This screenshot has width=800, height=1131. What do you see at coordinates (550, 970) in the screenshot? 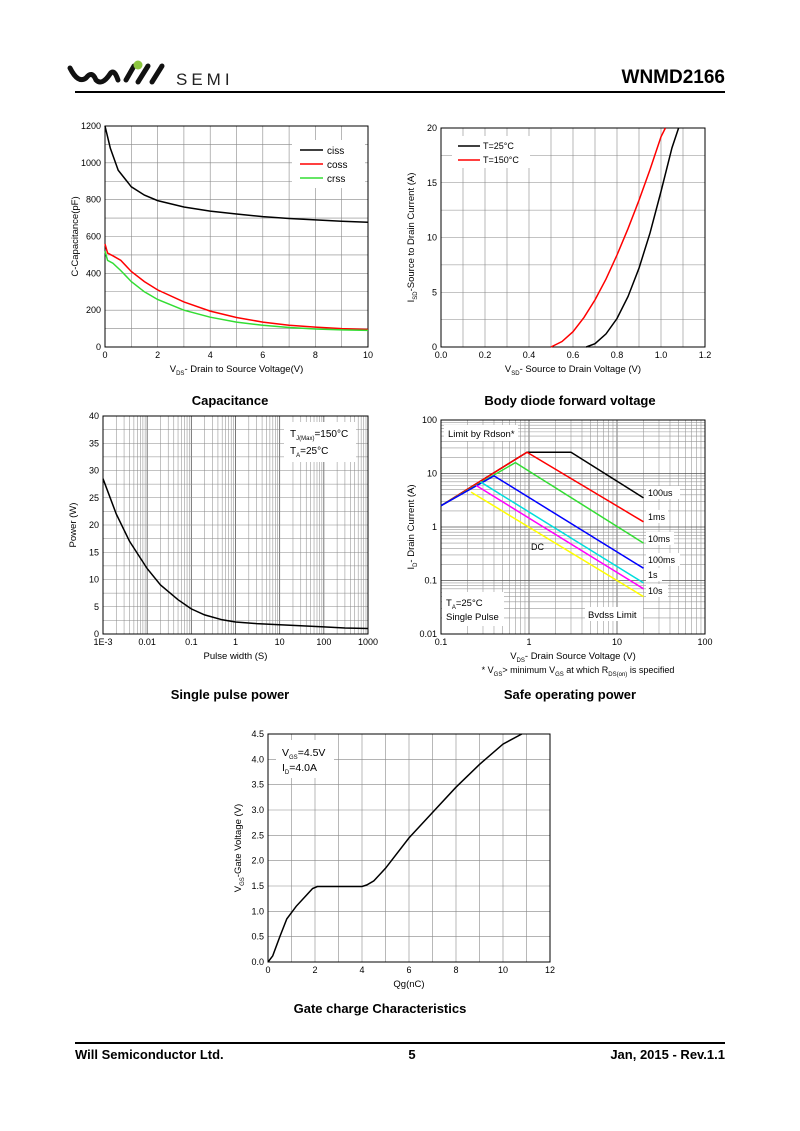
I see `x-tick-label: 12` at bounding box center [550, 970].